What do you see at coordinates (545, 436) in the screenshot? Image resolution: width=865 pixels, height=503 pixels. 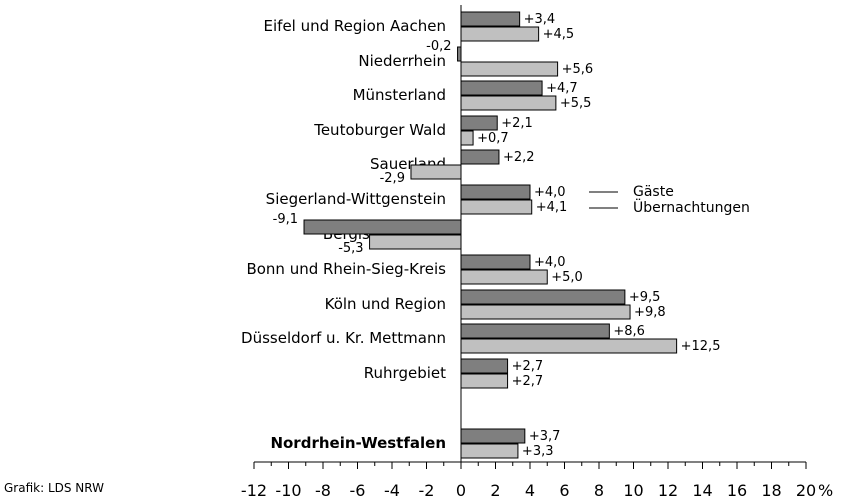 I see `value-label-gaeste: +3,7` at bounding box center [545, 436].